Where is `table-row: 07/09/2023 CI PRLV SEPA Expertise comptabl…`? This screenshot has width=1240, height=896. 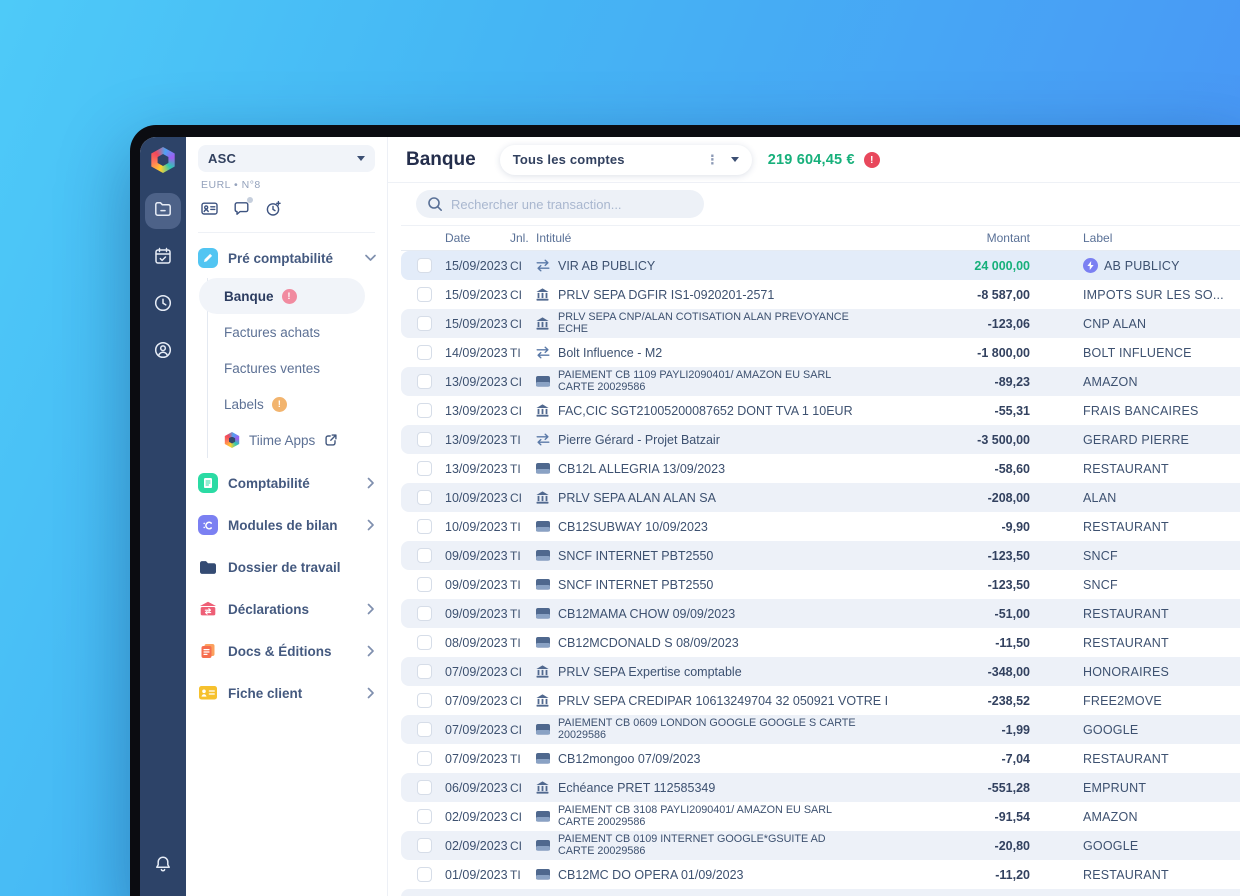
table-row: 07/09/2023 CI PRLV SEPA Expertise comptabl… is located at coordinates (820, 671).